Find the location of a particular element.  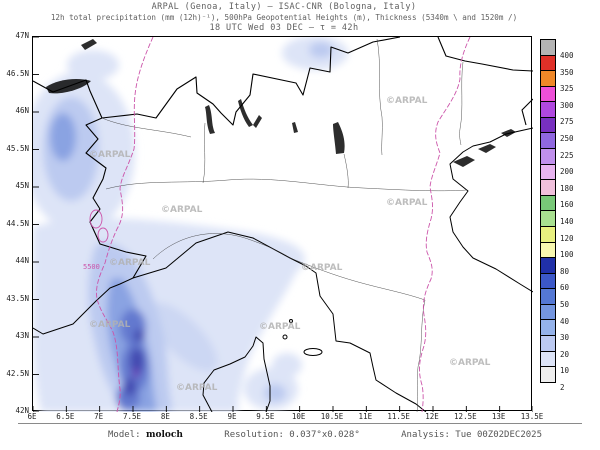

model-text: Model: moloch is located at coordinates (145, 435).